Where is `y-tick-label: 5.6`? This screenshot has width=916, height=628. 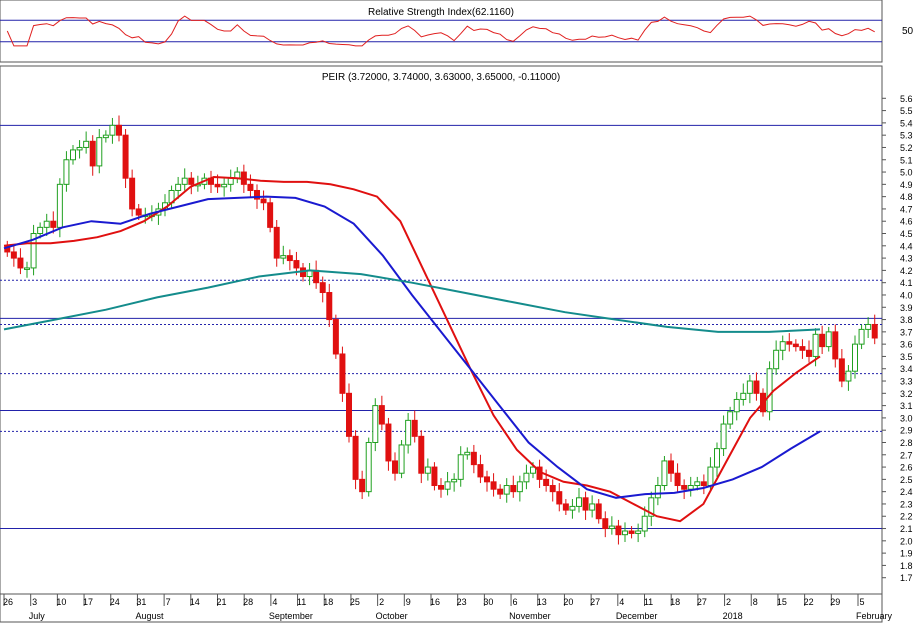
y-tick-label: 5.6 is located at coordinates (906, 99).